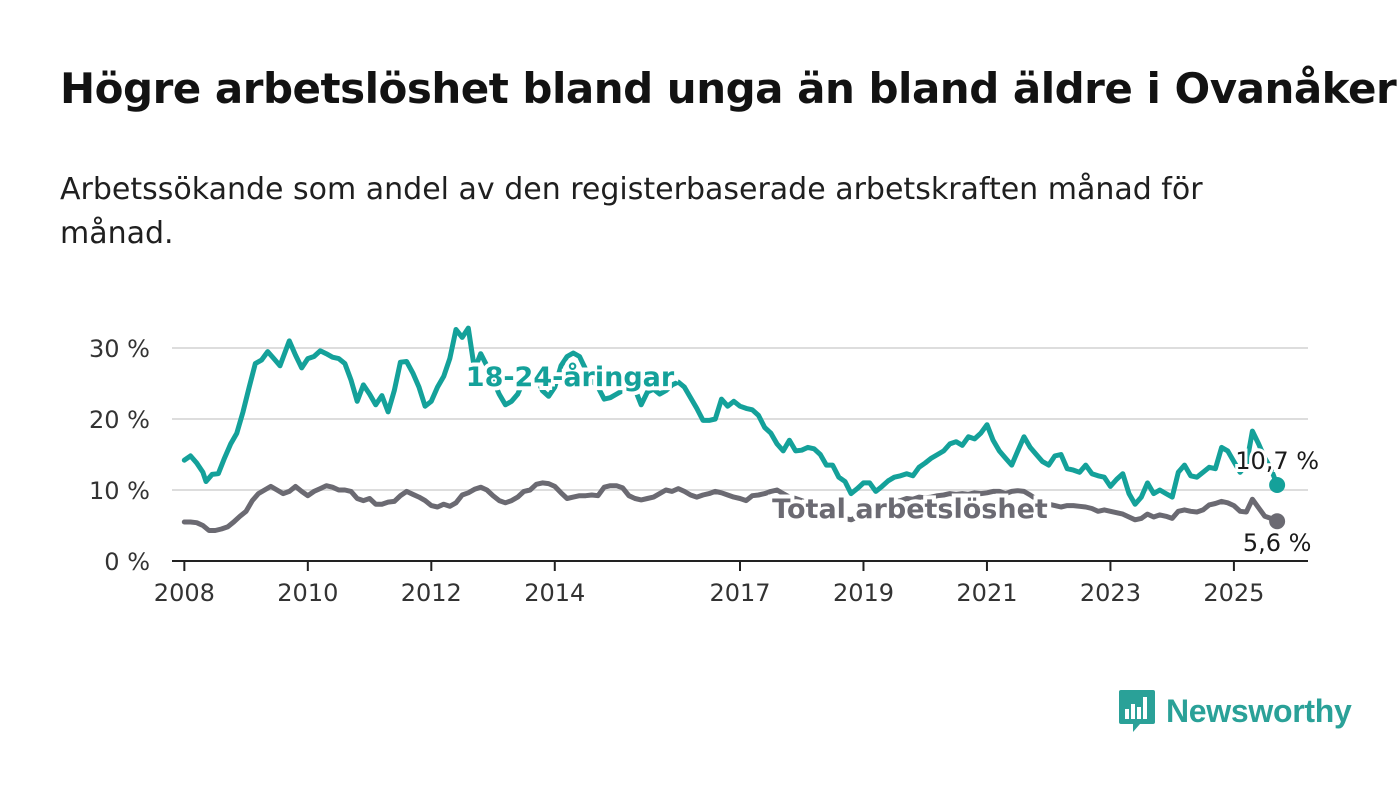  I want to click on x-tick-label: 2019, so click(863, 593).